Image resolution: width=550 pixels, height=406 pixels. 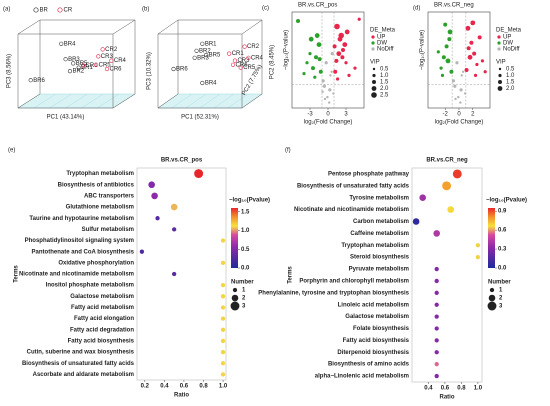 I want to click on y-tick-label: Tryptophan metabolism, so click(x=100, y=174).